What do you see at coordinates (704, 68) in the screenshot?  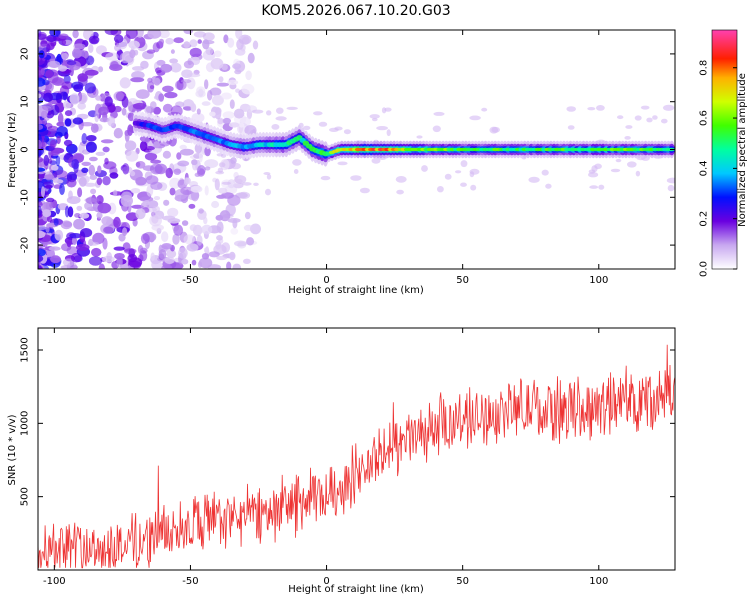 I see `colorbar-tick-label: 0.8` at bounding box center [704, 68].